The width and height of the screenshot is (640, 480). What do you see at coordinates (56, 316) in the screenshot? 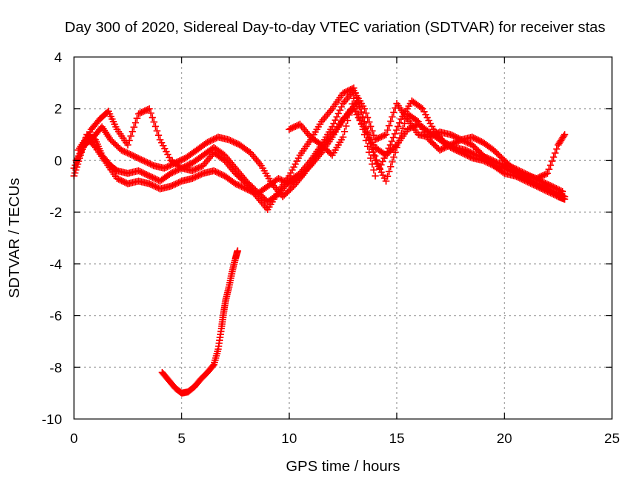
I see `y-tick-label: -6` at bounding box center [56, 316].